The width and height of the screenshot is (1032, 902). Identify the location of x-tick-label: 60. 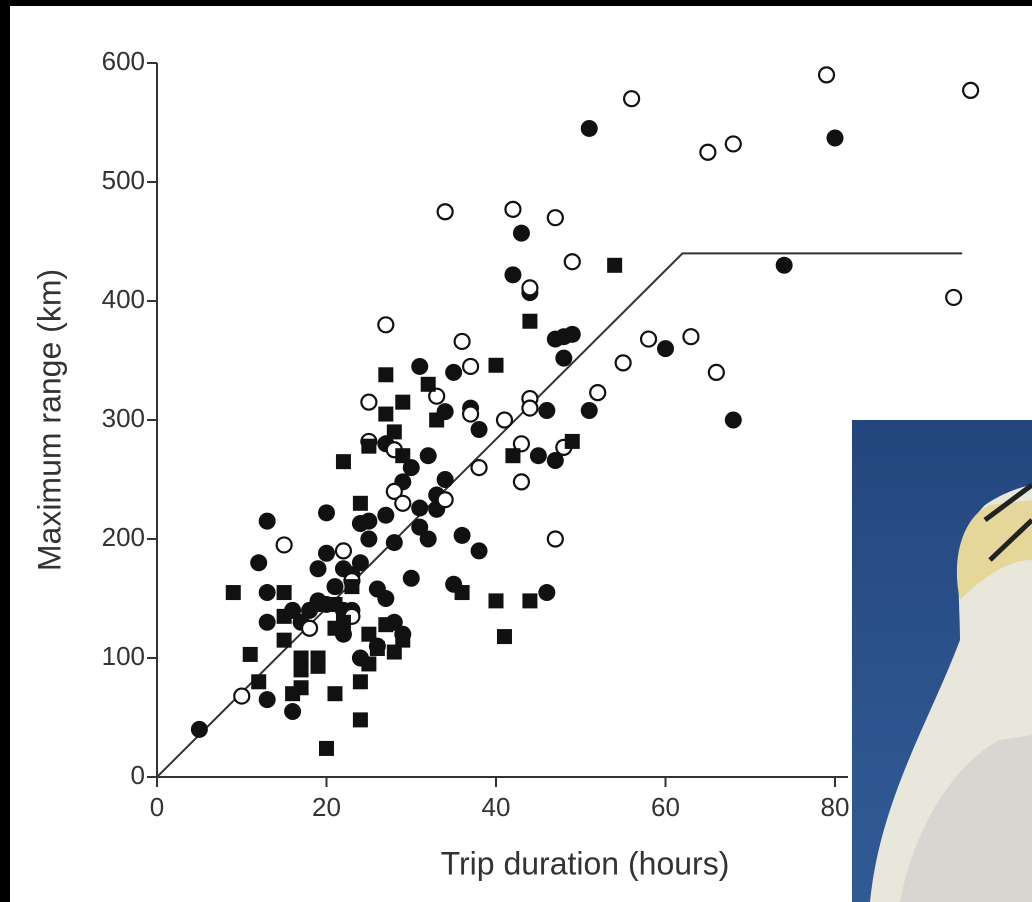
(665, 807).